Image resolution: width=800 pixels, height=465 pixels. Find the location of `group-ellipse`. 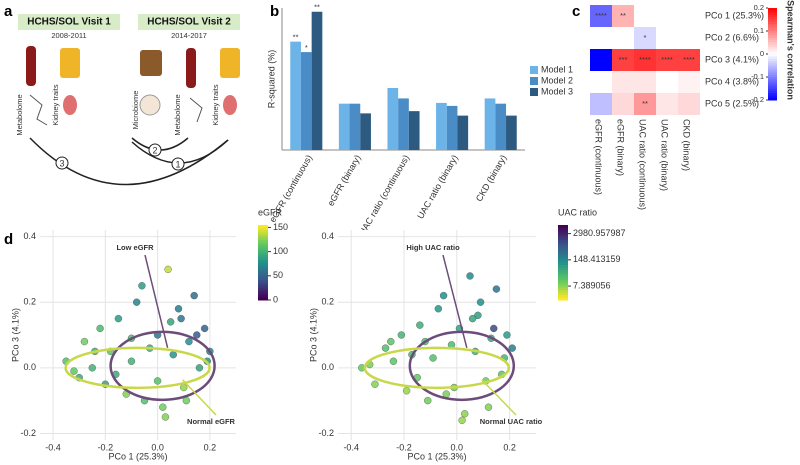

group-ellipse is located at coordinates (462, 366).